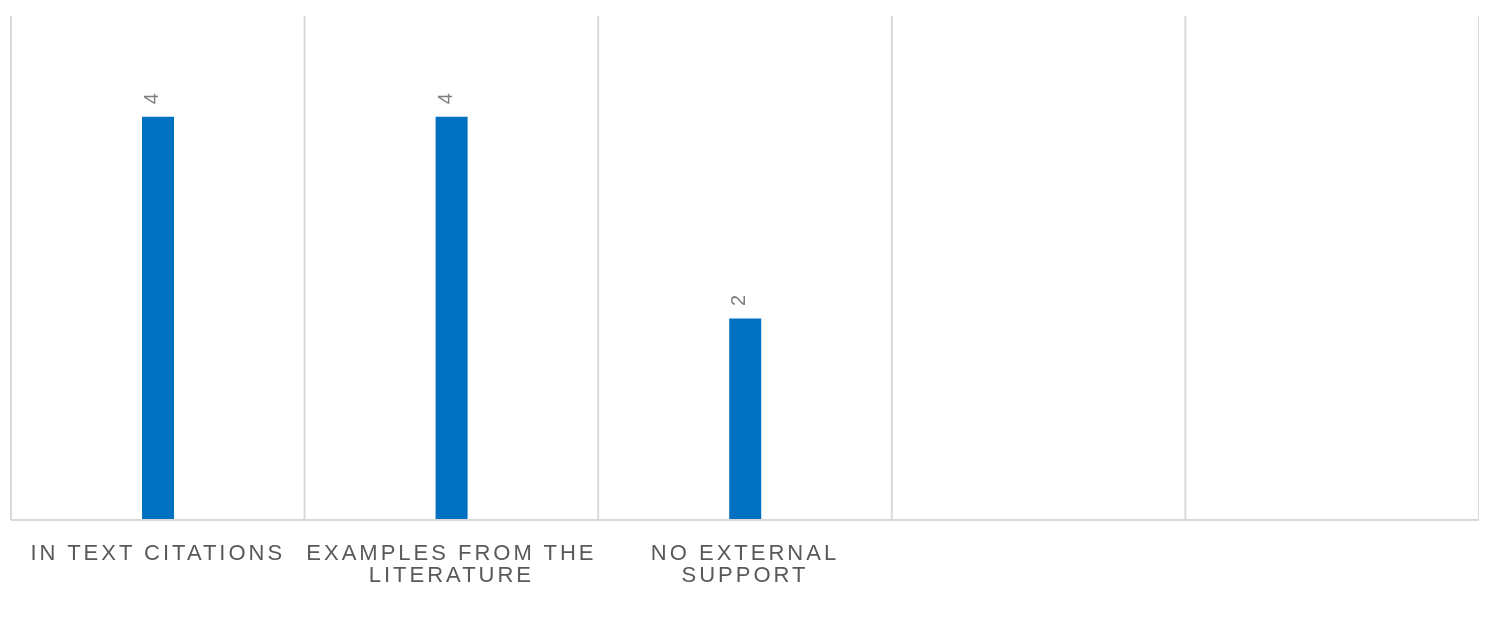 The width and height of the screenshot is (1487, 618). I want to click on x-tick-label: NO EXTERNAL SUPPORT, so click(745, 563).